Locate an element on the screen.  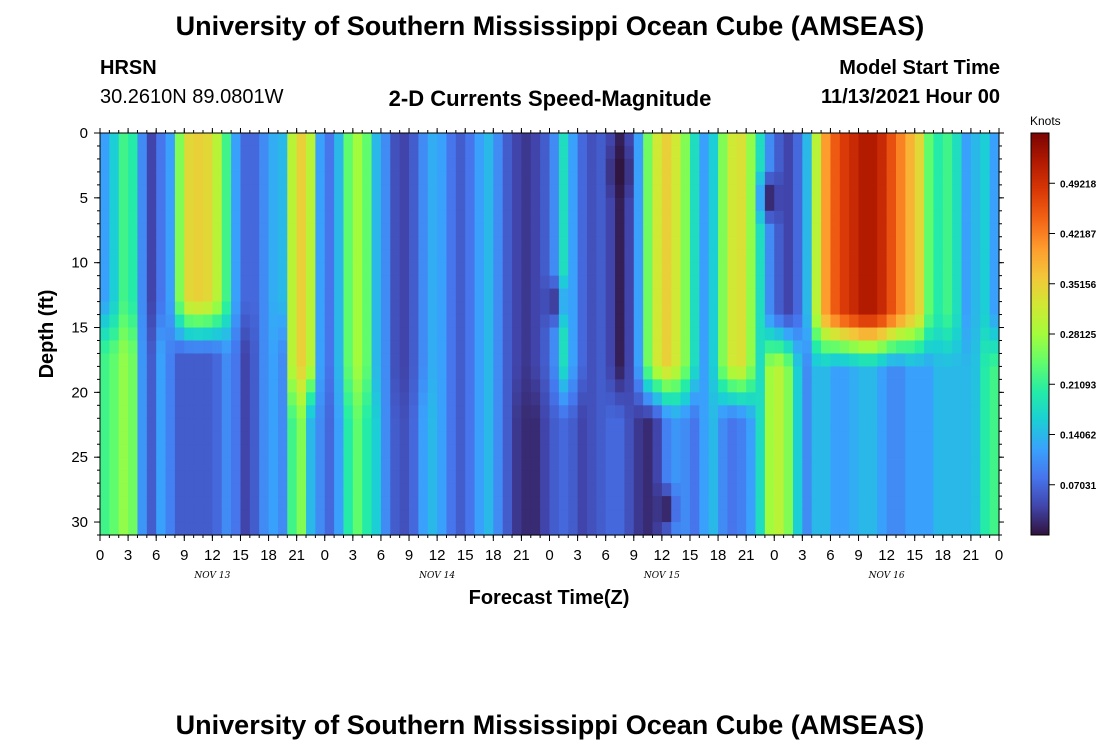
x-tick-label: 12 is located at coordinates (212, 555).